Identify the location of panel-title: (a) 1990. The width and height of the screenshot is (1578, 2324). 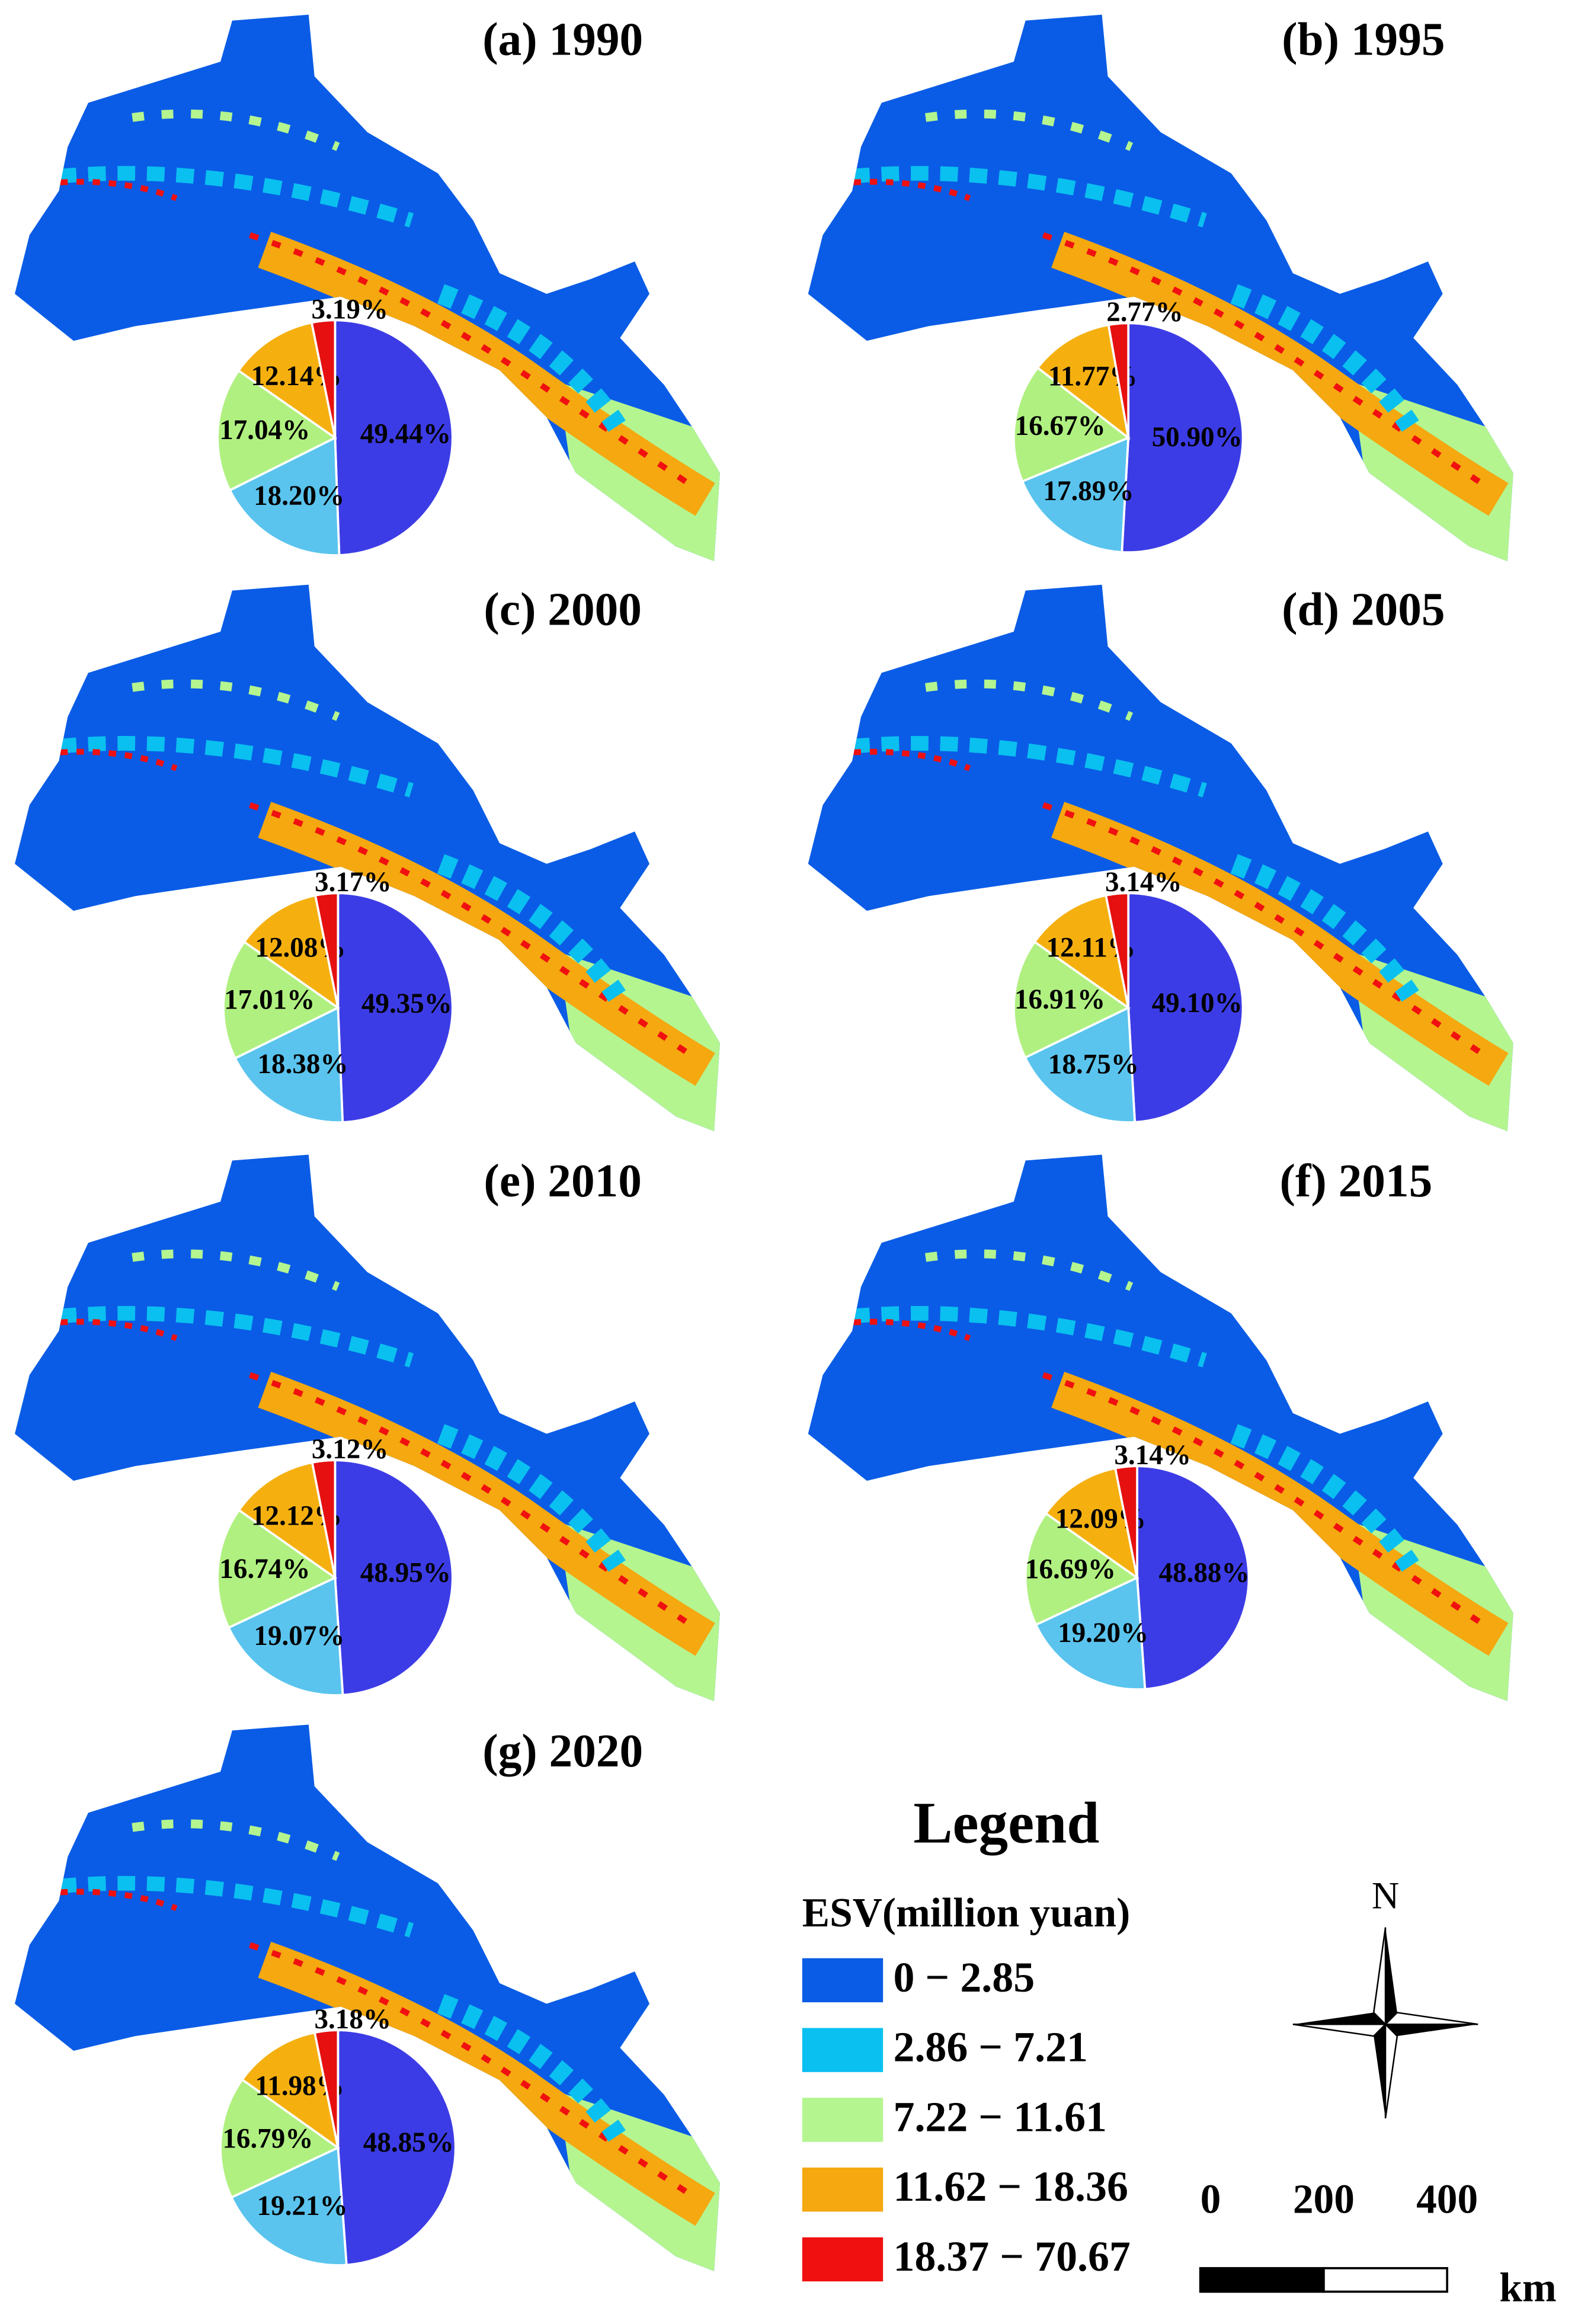
(562, 40).